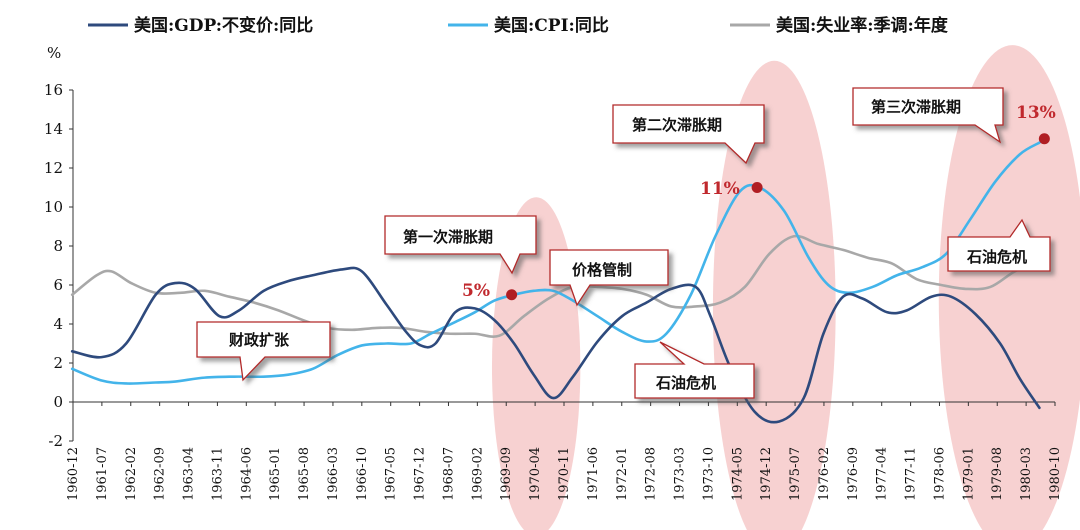 The height and width of the screenshot is (530, 1080). What do you see at coordinates (795, 474) in the screenshot?
I see `x-tick-label: 1975-07` at bounding box center [795, 474].